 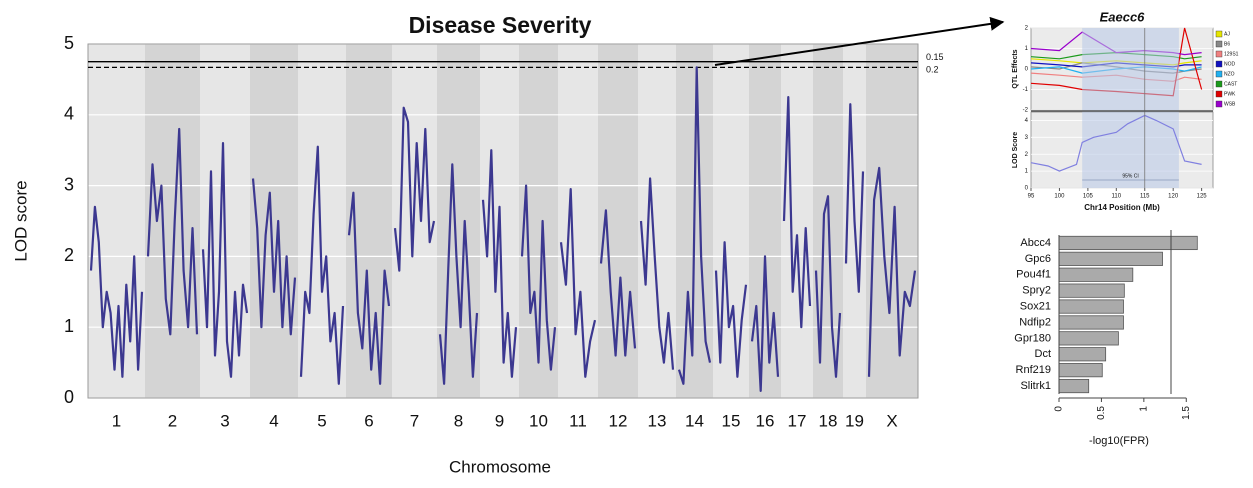 What do you see at coordinates (854, 420) in the screenshot?
I see `x-tick-label: 19` at bounding box center [854, 420].